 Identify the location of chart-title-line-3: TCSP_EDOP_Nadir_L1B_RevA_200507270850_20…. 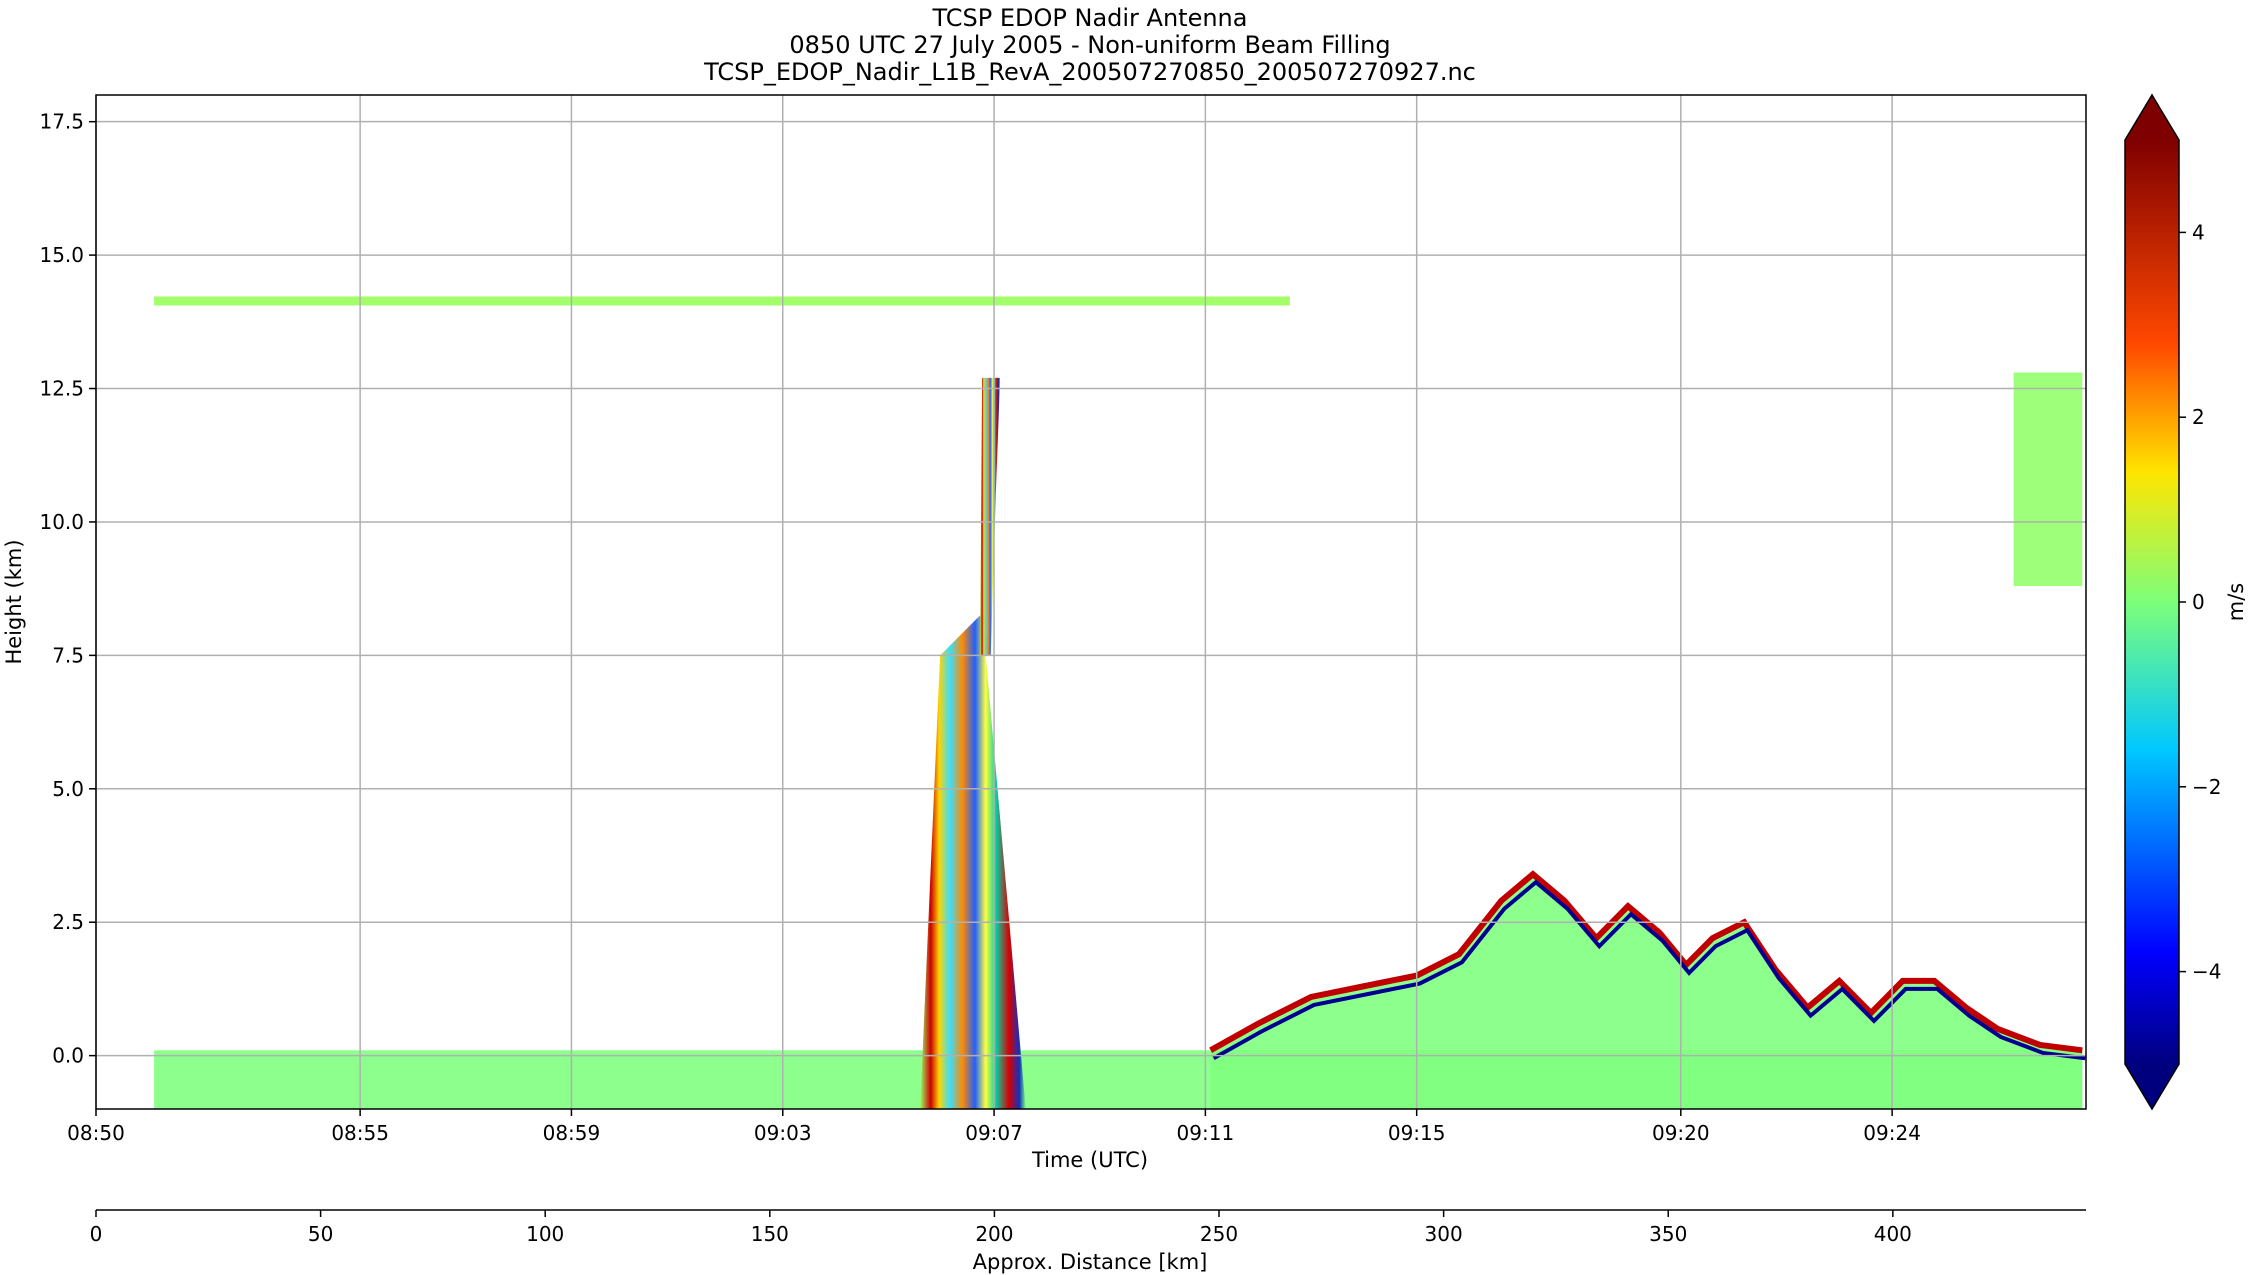
(1089, 72).